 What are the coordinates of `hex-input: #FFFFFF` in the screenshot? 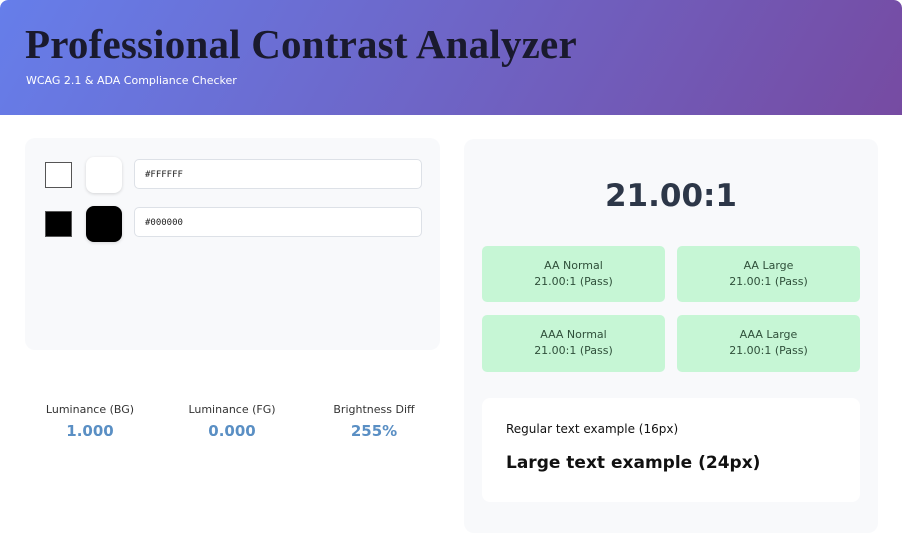 It's located at (278, 174).